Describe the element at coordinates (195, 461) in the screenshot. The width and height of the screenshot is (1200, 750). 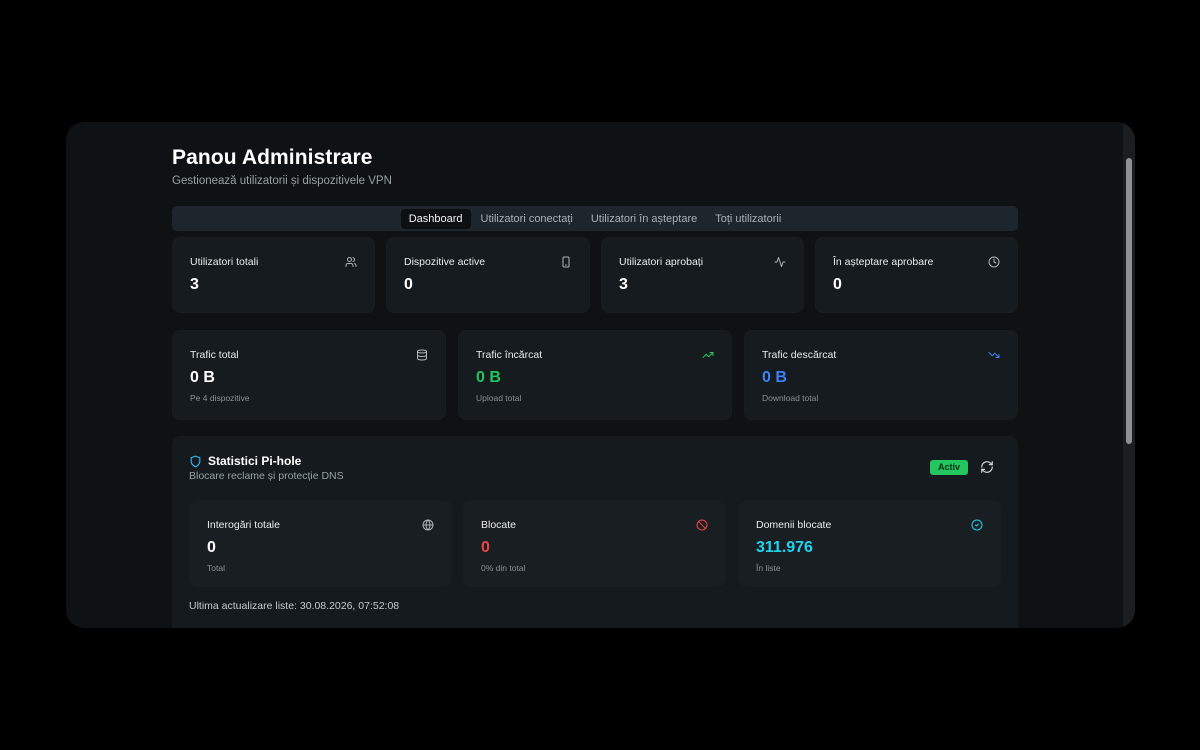
I see `shield-icon` at that location.